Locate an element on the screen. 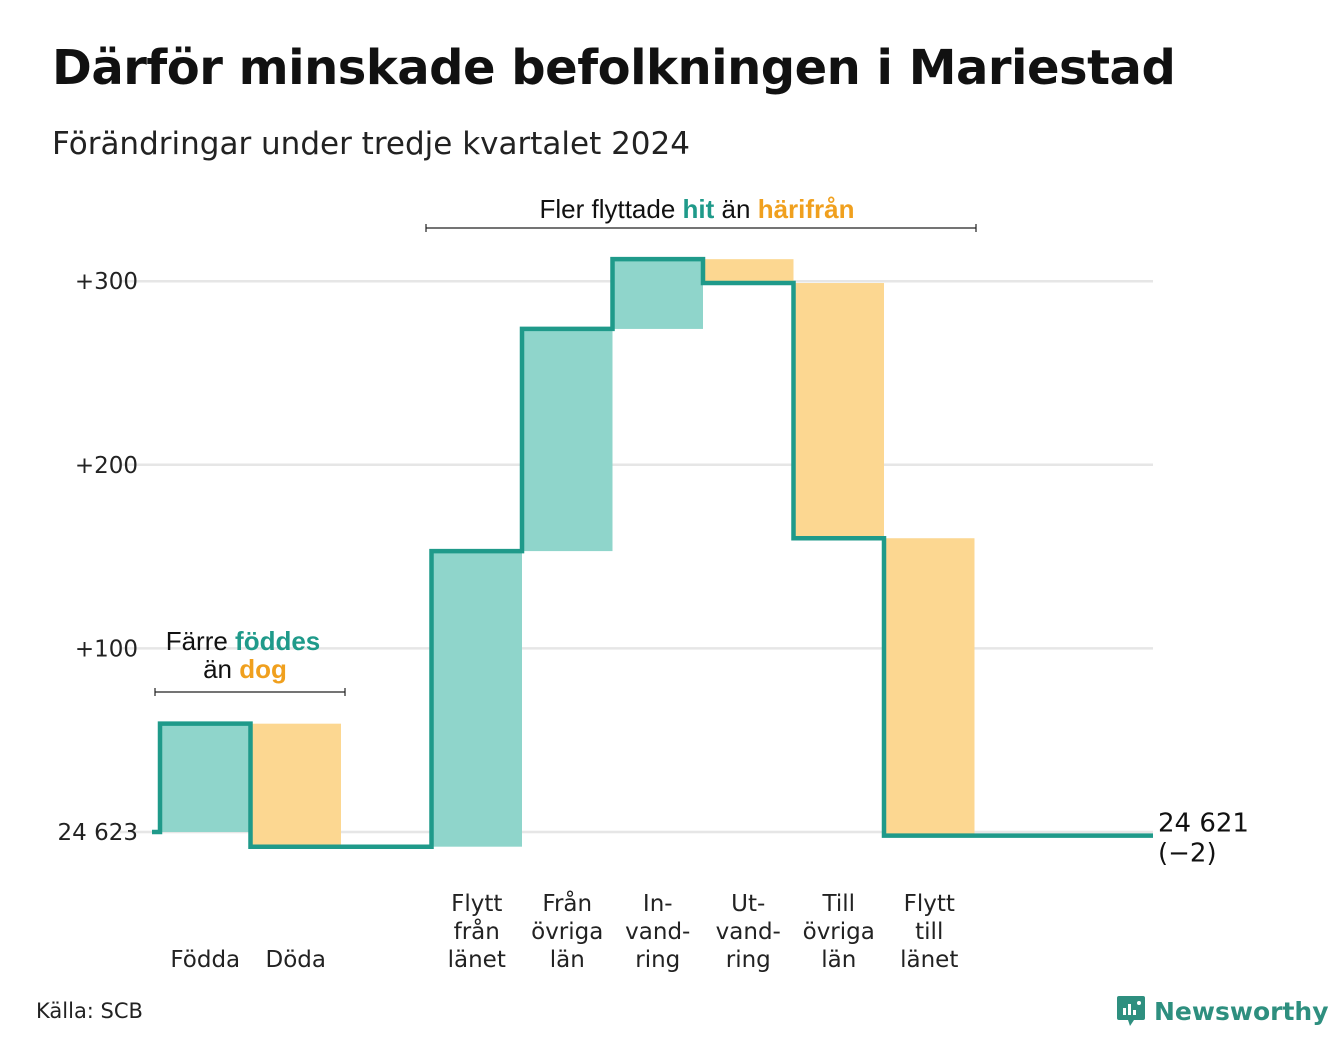 The width and height of the screenshot is (1340, 1060). moves-annotation-part: hit is located at coordinates (699, 209).